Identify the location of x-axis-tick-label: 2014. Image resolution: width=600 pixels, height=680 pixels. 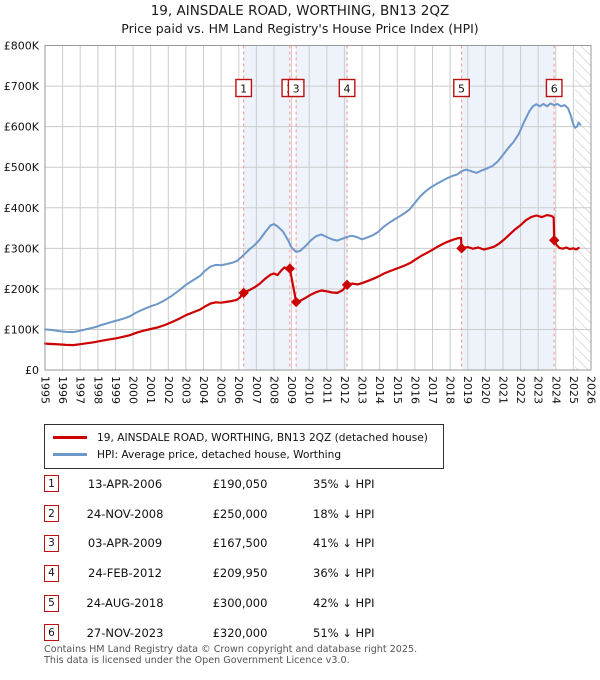
(379, 390).